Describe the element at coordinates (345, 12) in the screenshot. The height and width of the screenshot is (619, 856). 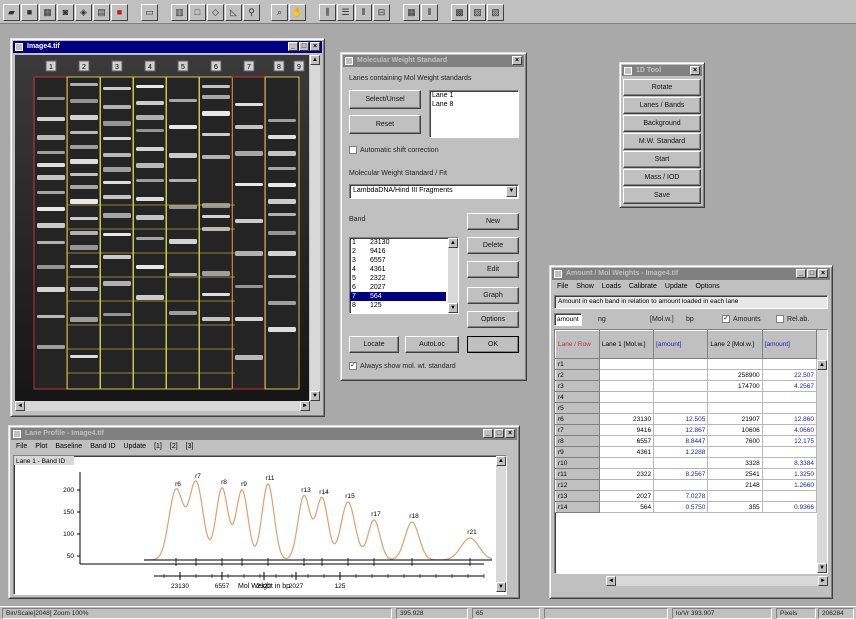
I see `bands-icon: ☰` at that location.